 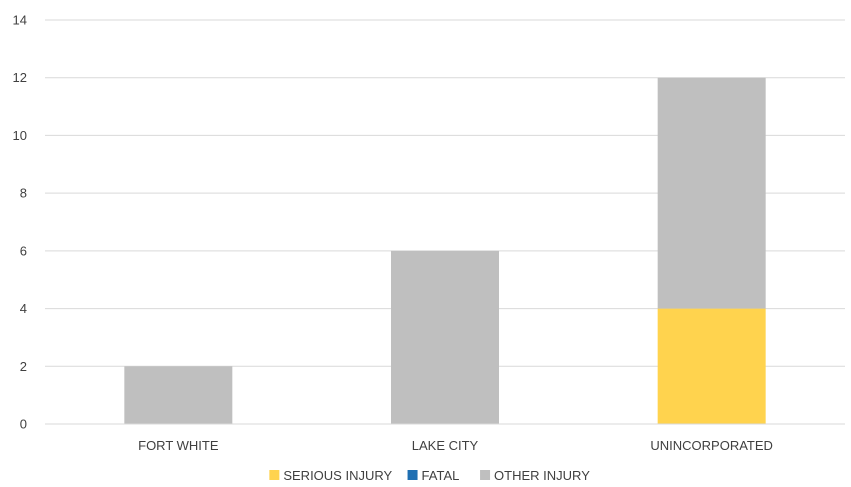 What do you see at coordinates (23, 424) in the screenshot?
I see `y-tick-label: 0` at bounding box center [23, 424].